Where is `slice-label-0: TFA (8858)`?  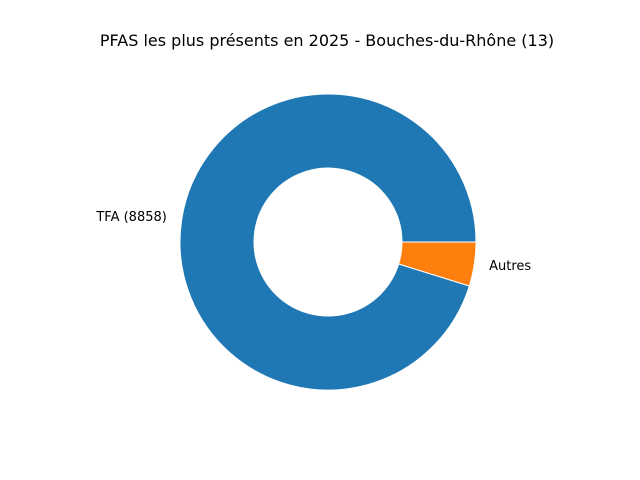
slice-label-0: TFA (8858) is located at coordinates (130, 217).